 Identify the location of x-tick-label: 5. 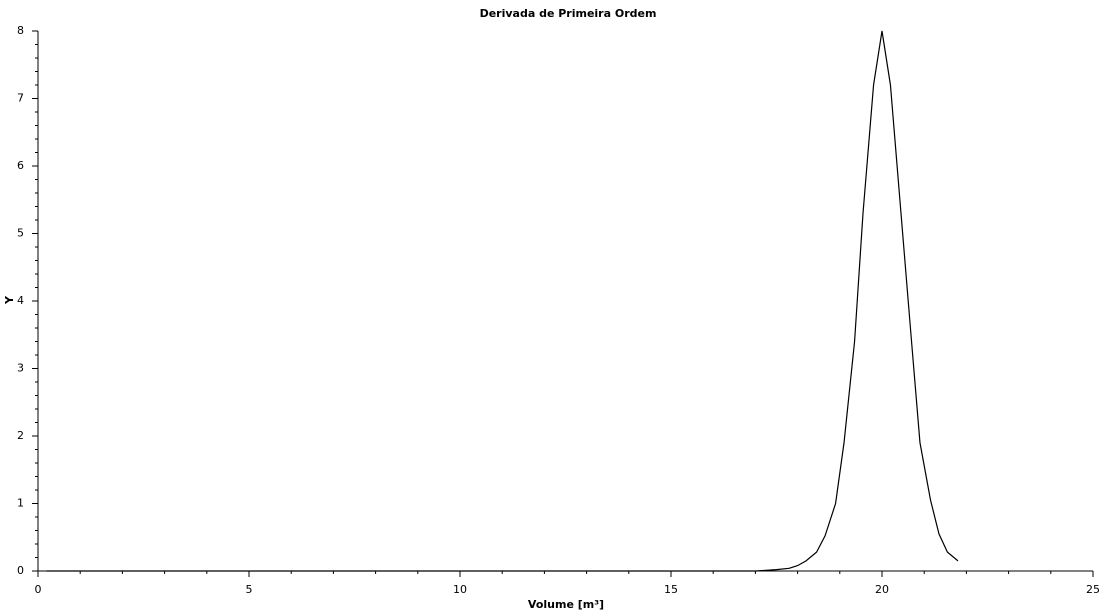
(249, 589).